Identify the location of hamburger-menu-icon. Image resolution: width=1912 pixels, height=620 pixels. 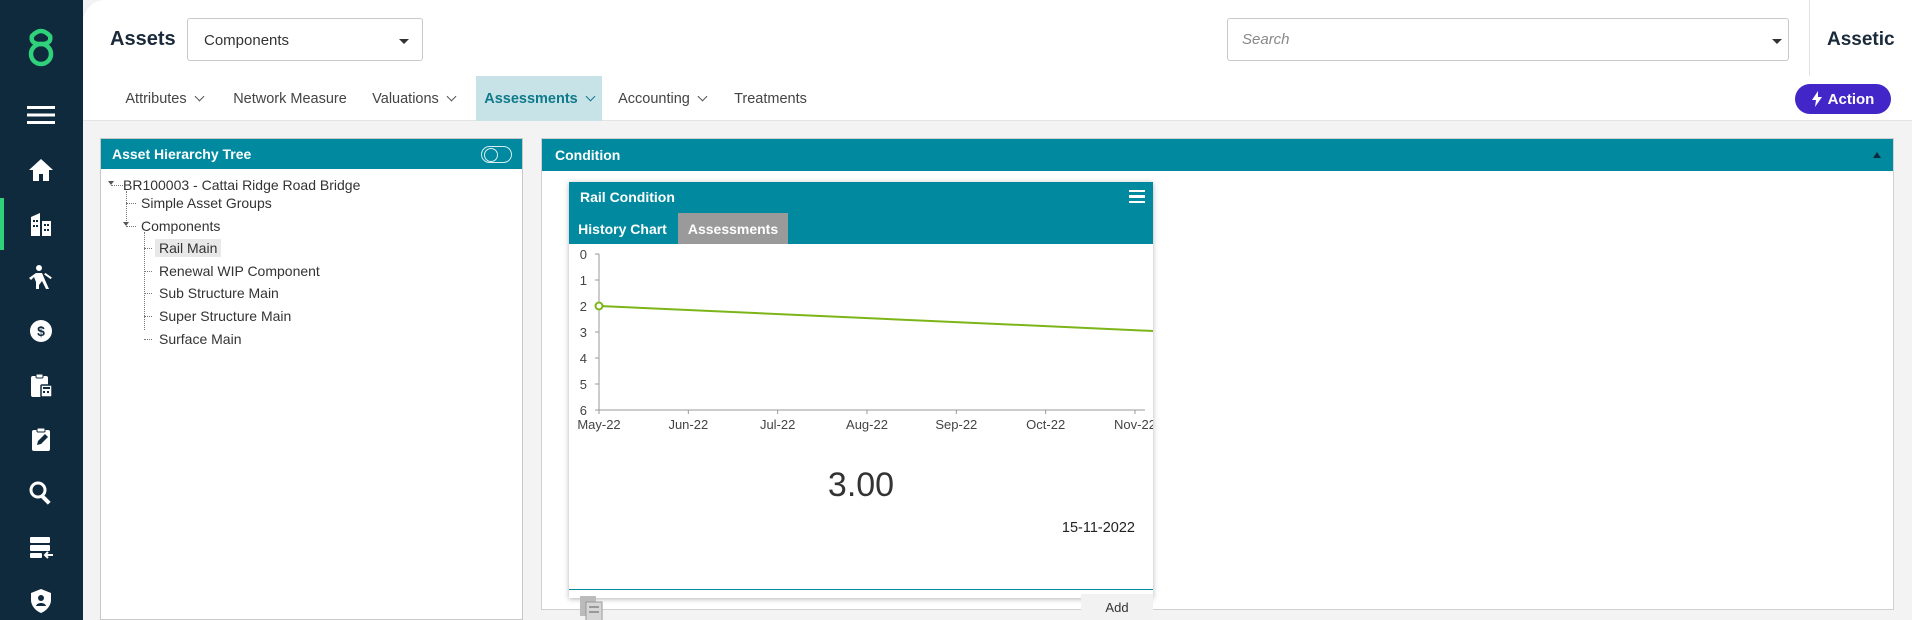
(1137, 197).